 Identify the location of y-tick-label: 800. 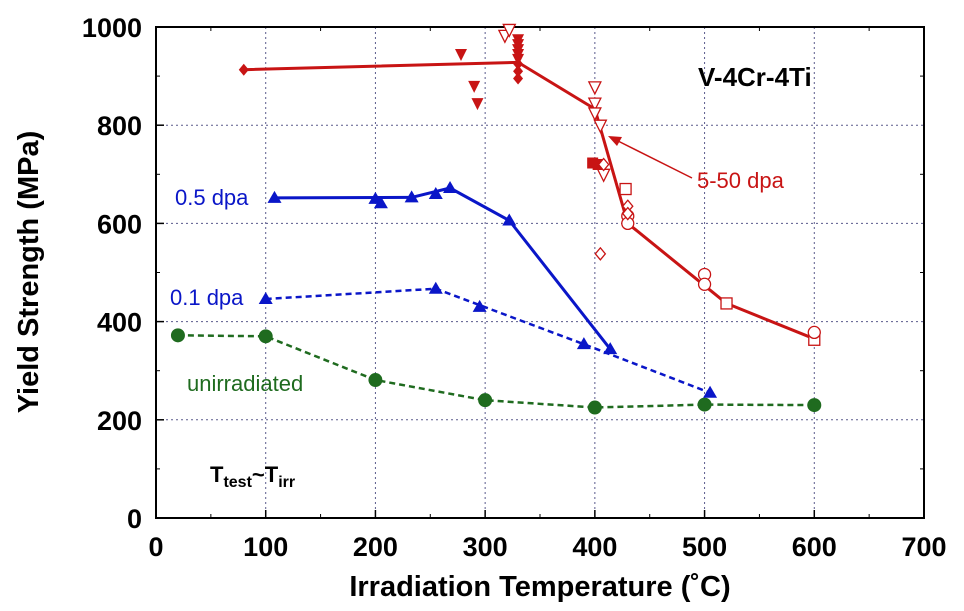
(119, 126).